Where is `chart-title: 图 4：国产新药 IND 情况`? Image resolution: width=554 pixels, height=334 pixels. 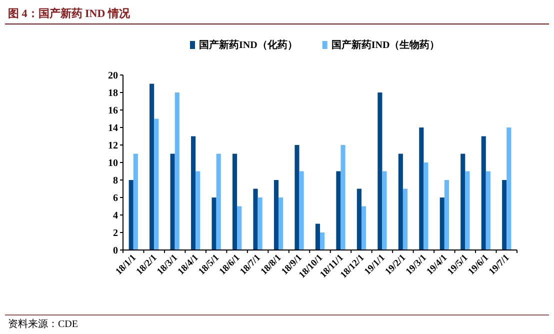 chart-title: 图 4：国产新药 IND 情况 is located at coordinates (69, 13).